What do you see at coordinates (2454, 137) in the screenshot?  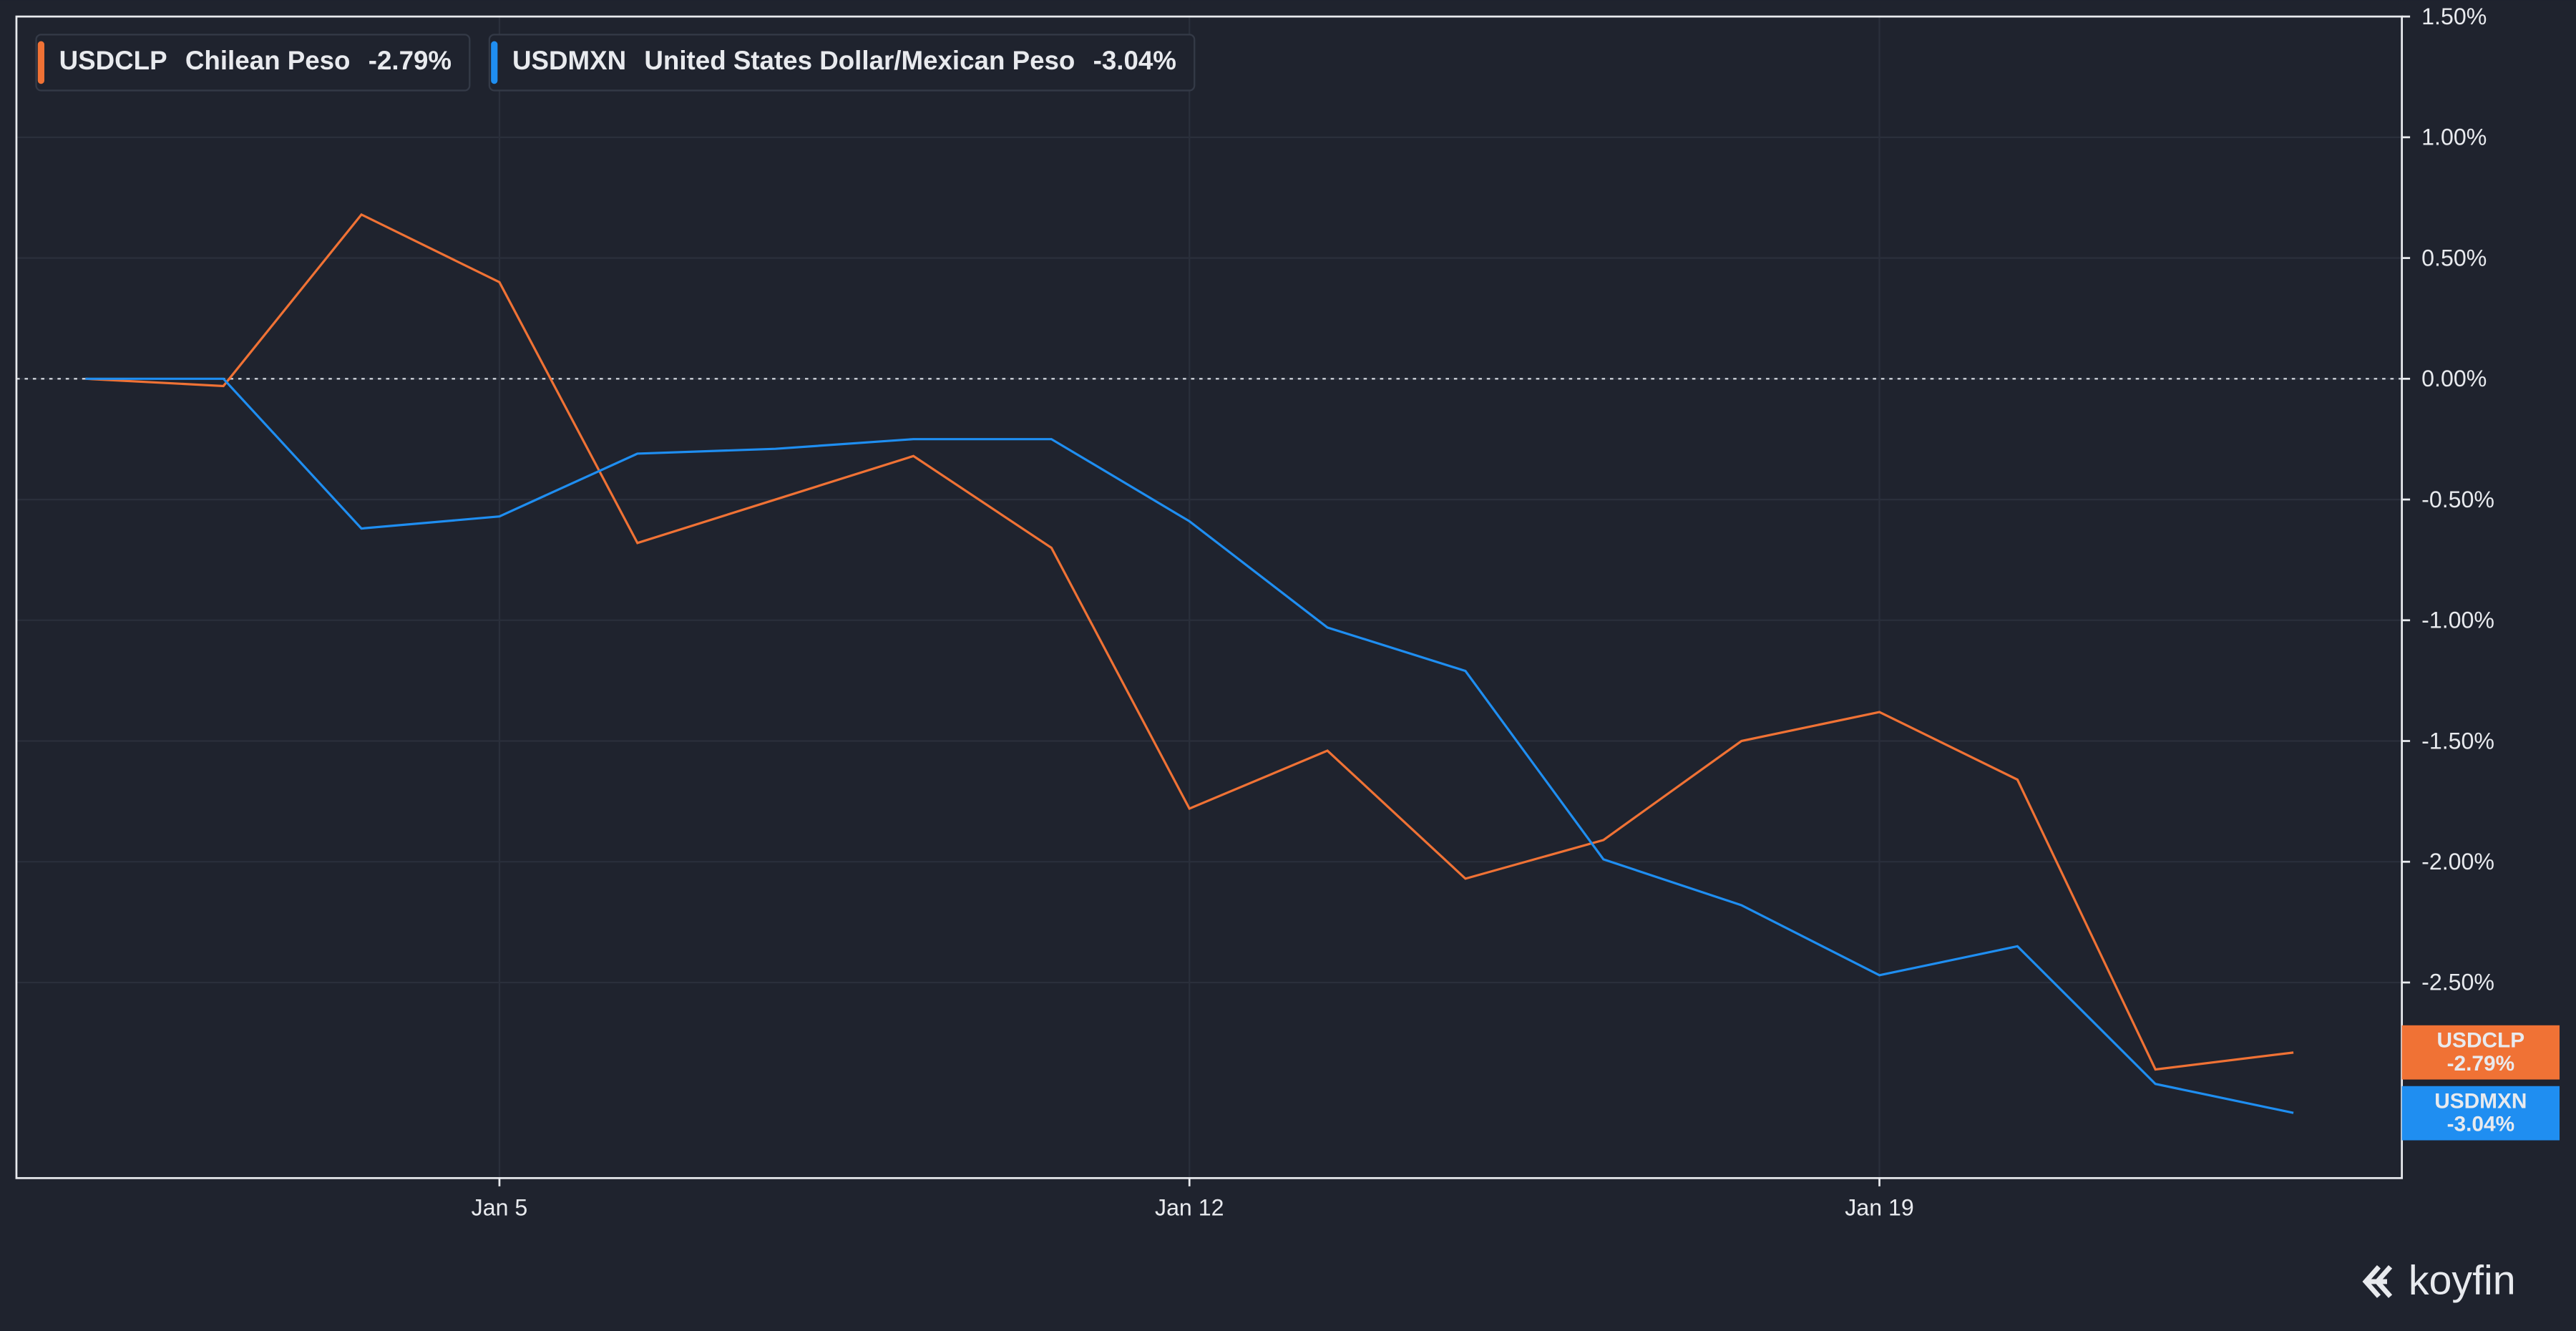 I see `y-tick-label: 1.00%` at bounding box center [2454, 137].